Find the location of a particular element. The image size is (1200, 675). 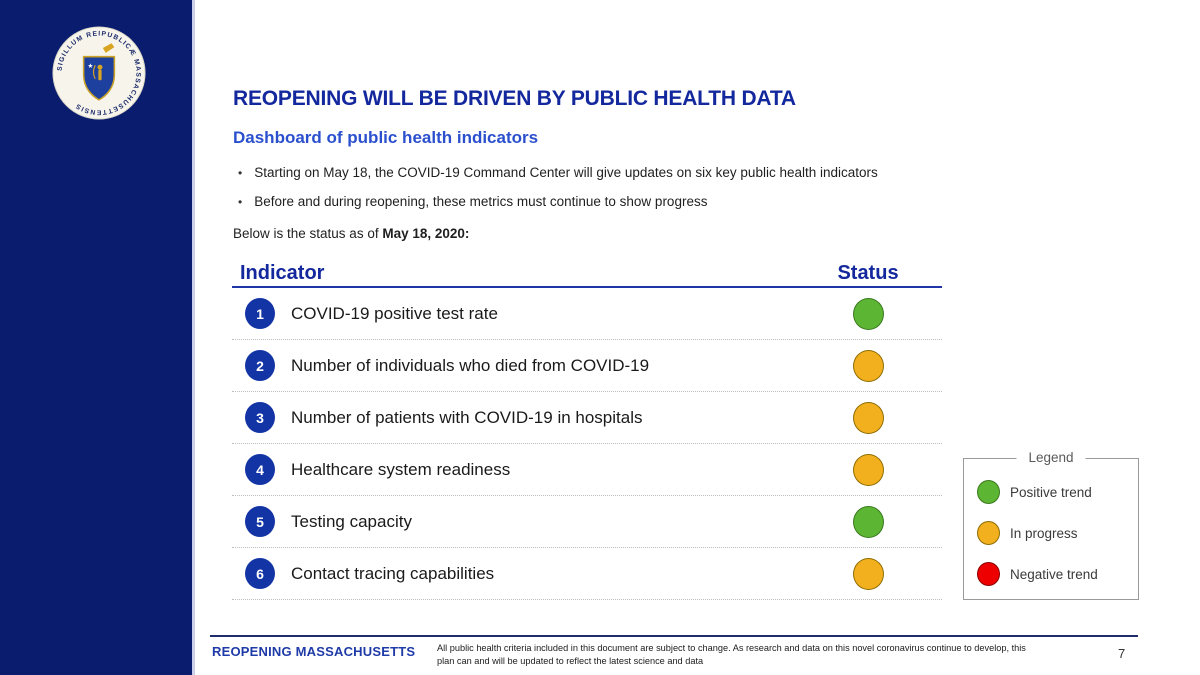

legend-item: In progress is located at coordinates (1057, 533).